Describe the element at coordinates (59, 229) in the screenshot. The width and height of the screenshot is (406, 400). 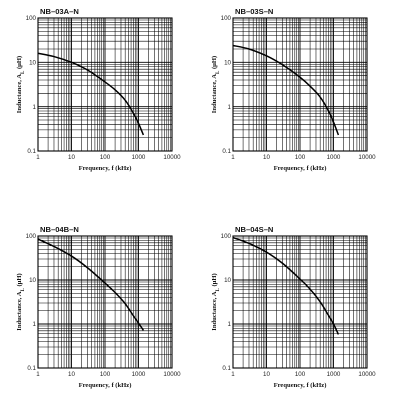
I see `chart-title: NB–04B–N` at that location.